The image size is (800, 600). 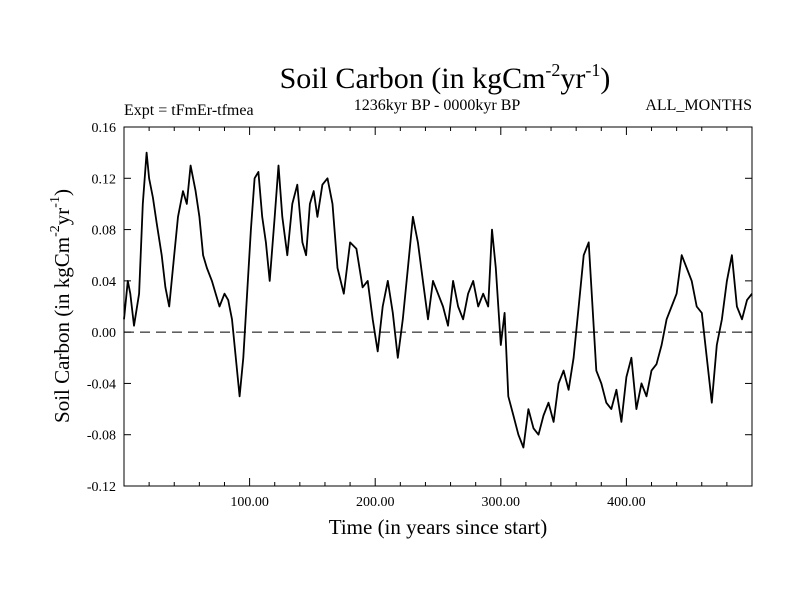 What do you see at coordinates (104, 179) in the screenshot?
I see `y-tick-label: 0.12` at bounding box center [104, 179].